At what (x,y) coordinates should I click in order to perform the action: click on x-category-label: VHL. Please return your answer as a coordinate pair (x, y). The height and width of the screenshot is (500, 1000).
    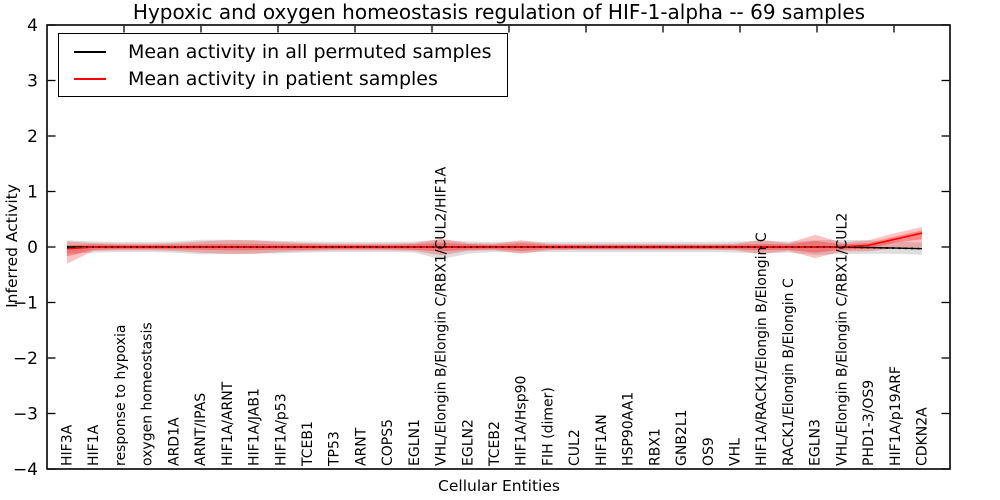
    Looking at the image, I should click on (736, 452).